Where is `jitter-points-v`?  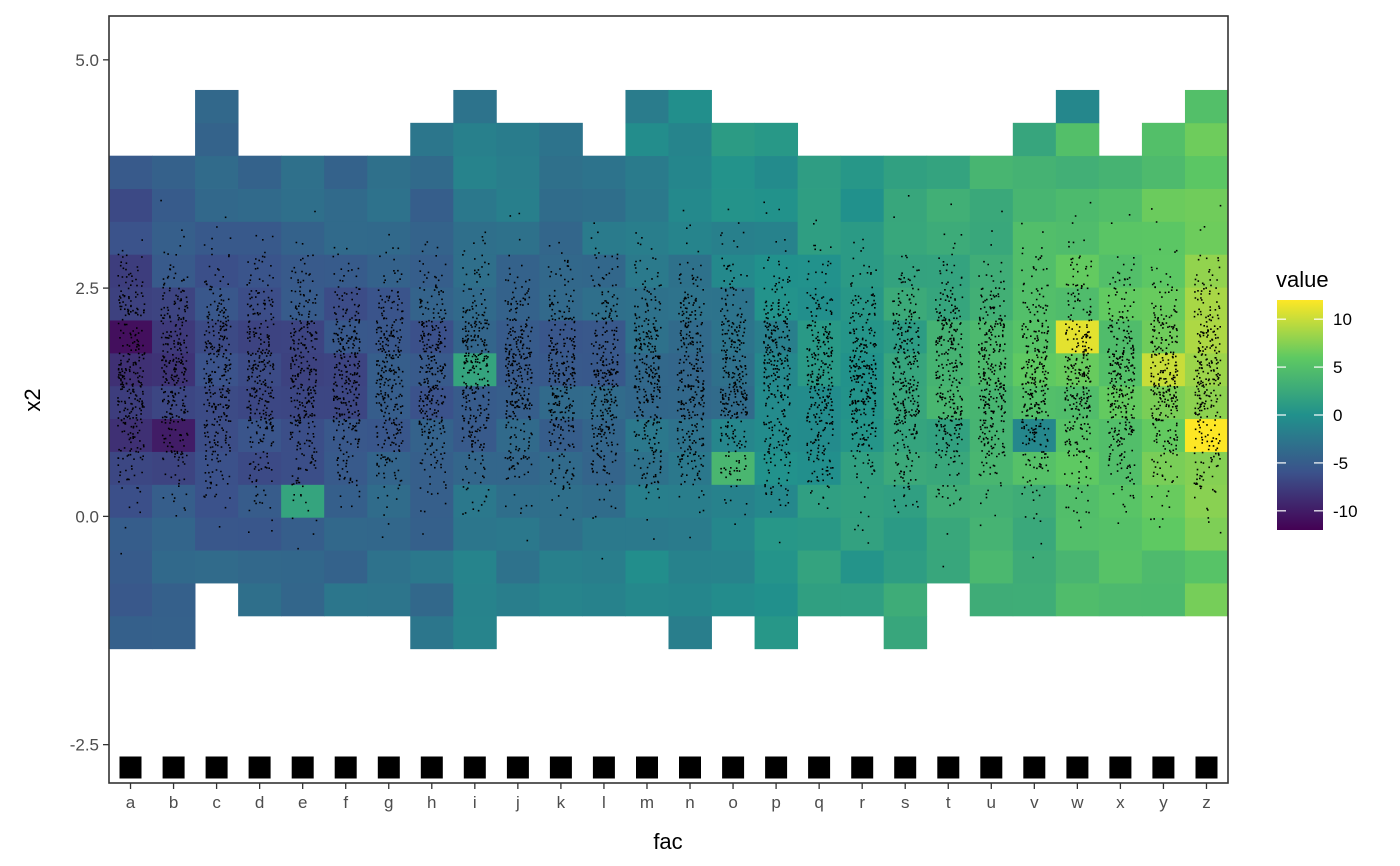 jitter-points-v is located at coordinates (1035, 390).